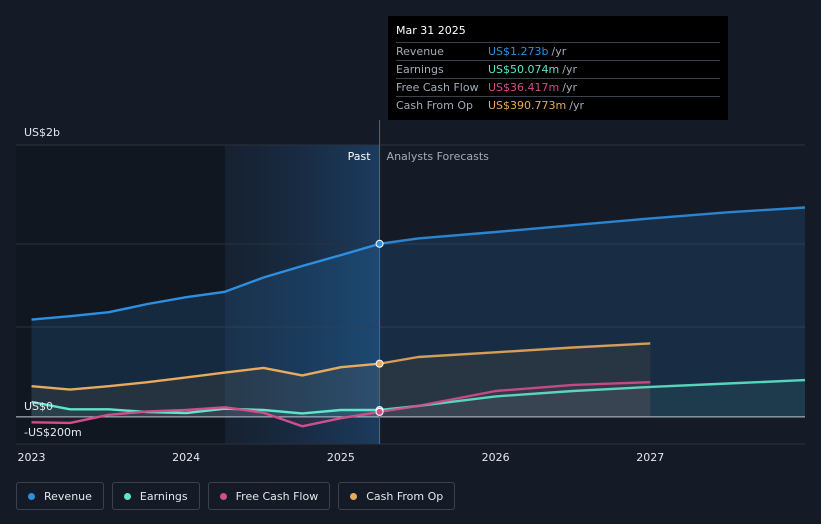  Describe the element at coordinates (496, 457) in the screenshot. I see `x-tick-label: 2026` at that location.